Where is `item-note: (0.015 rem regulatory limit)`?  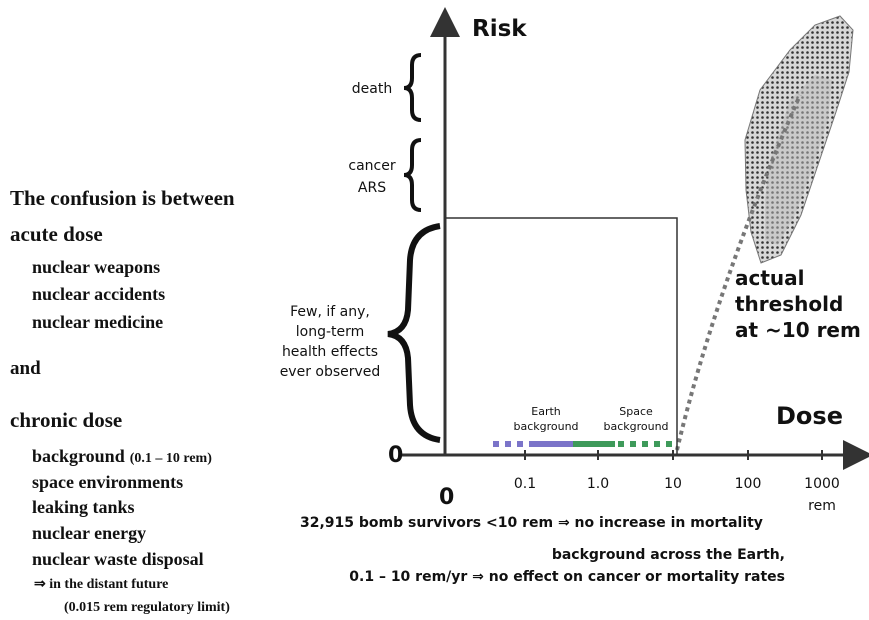 item-note: (0.015 rem regulatory limit) is located at coordinates (147, 607).